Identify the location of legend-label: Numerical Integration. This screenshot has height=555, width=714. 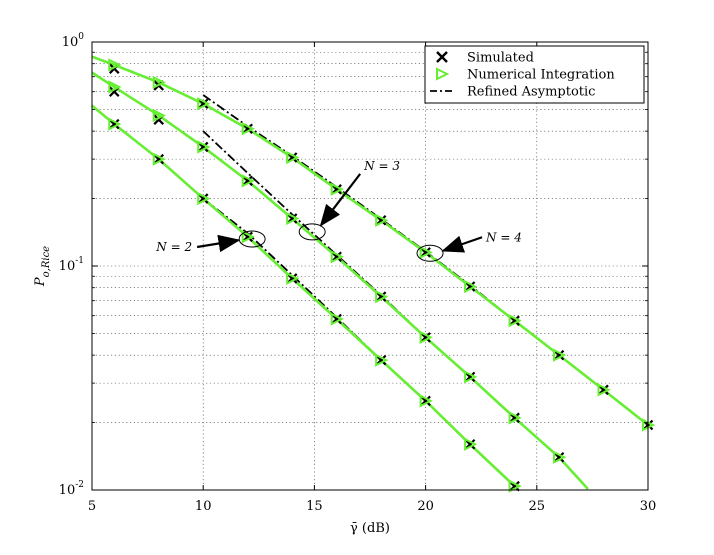
(541, 75).